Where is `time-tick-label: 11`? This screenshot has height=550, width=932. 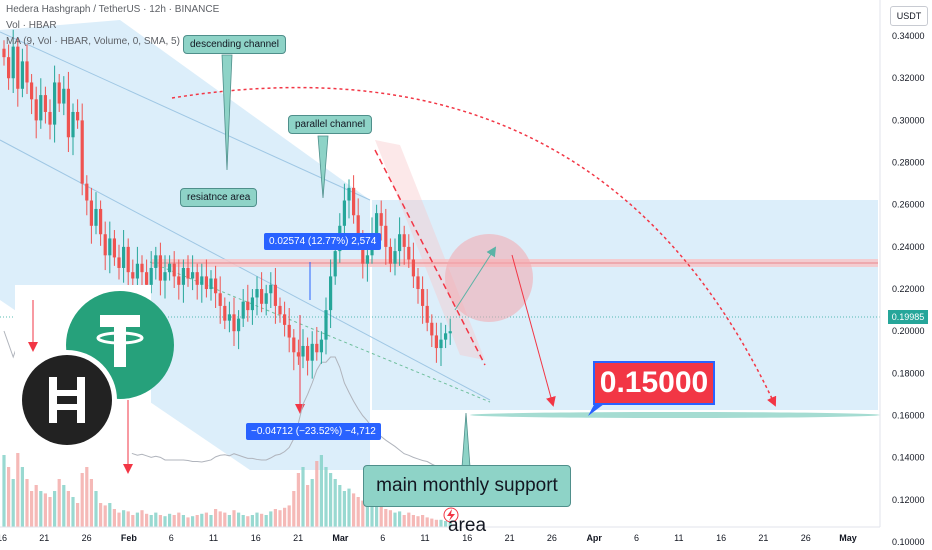 time-tick-label: 11 is located at coordinates (424, 538).